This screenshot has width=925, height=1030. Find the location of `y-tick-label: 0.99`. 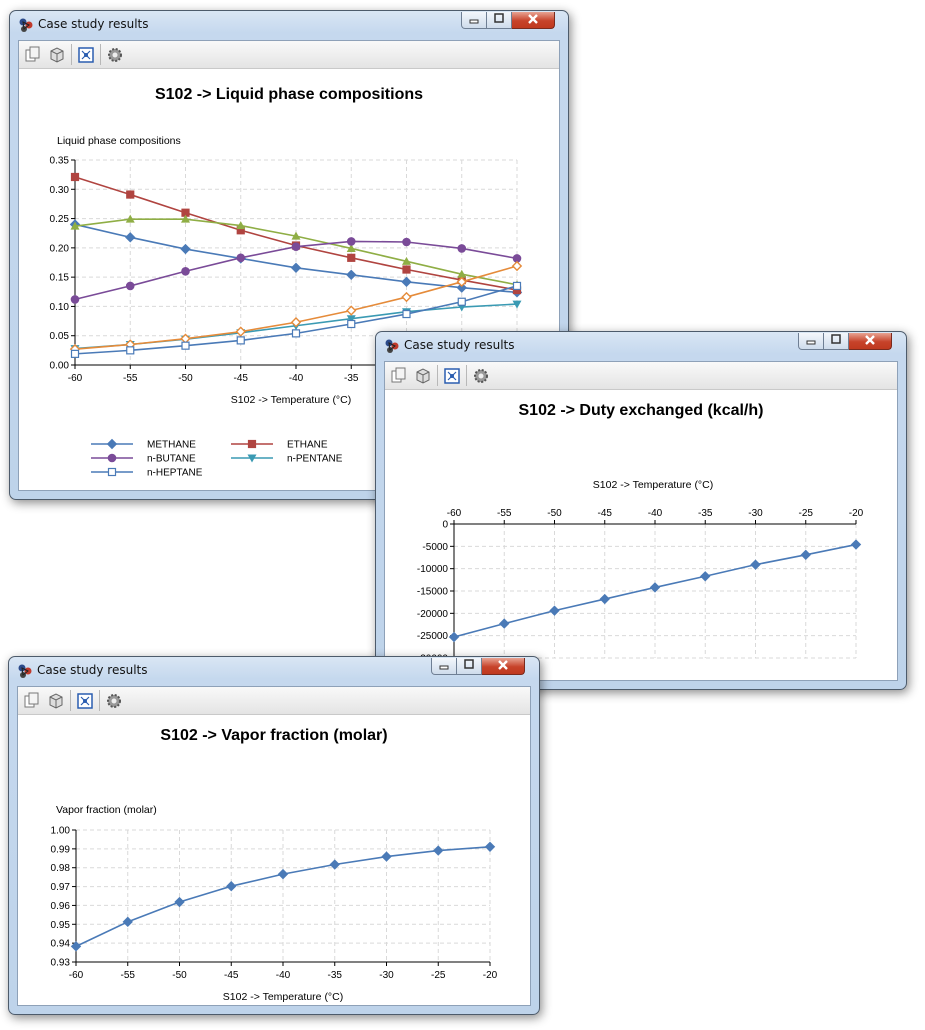

y-tick-label: 0.99 is located at coordinates (61, 849).